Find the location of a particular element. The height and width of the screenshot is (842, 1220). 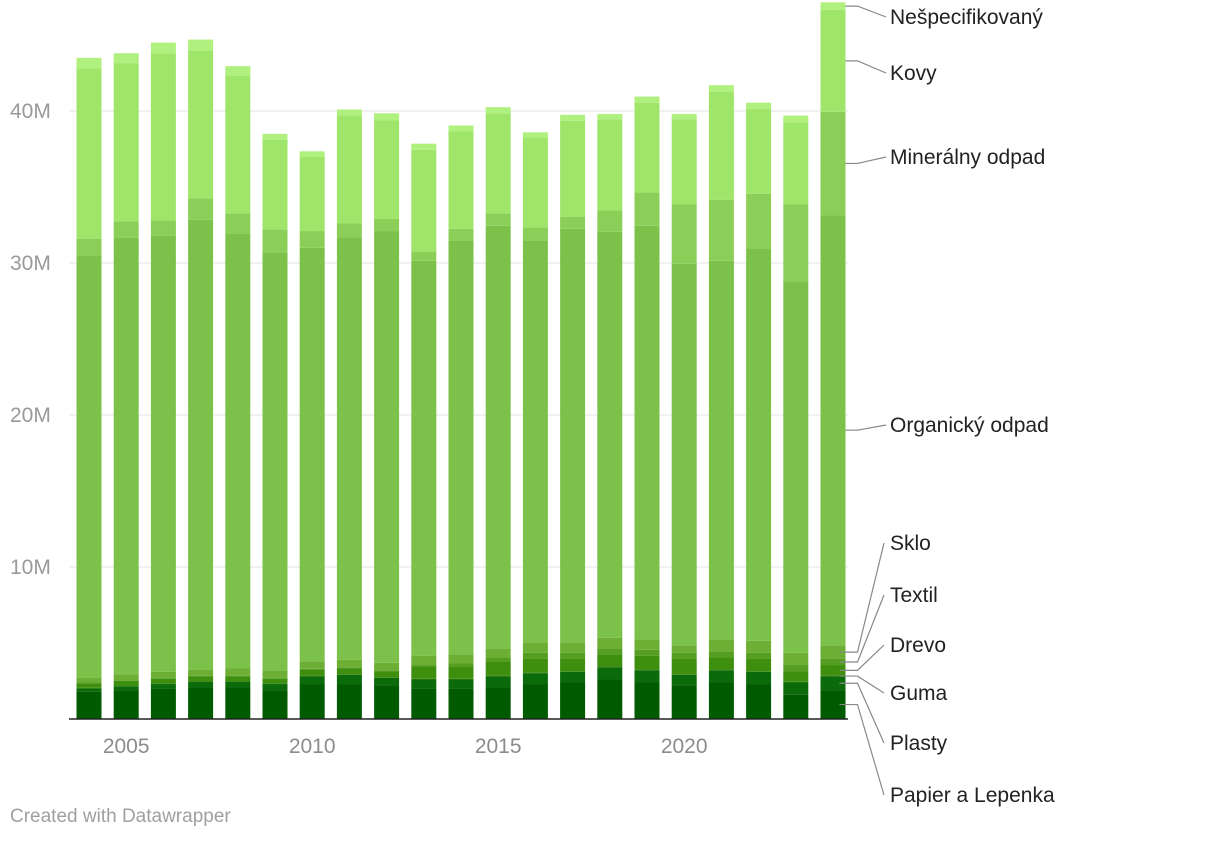

y-tick-label: 40M is located at coordinates (30, 111).